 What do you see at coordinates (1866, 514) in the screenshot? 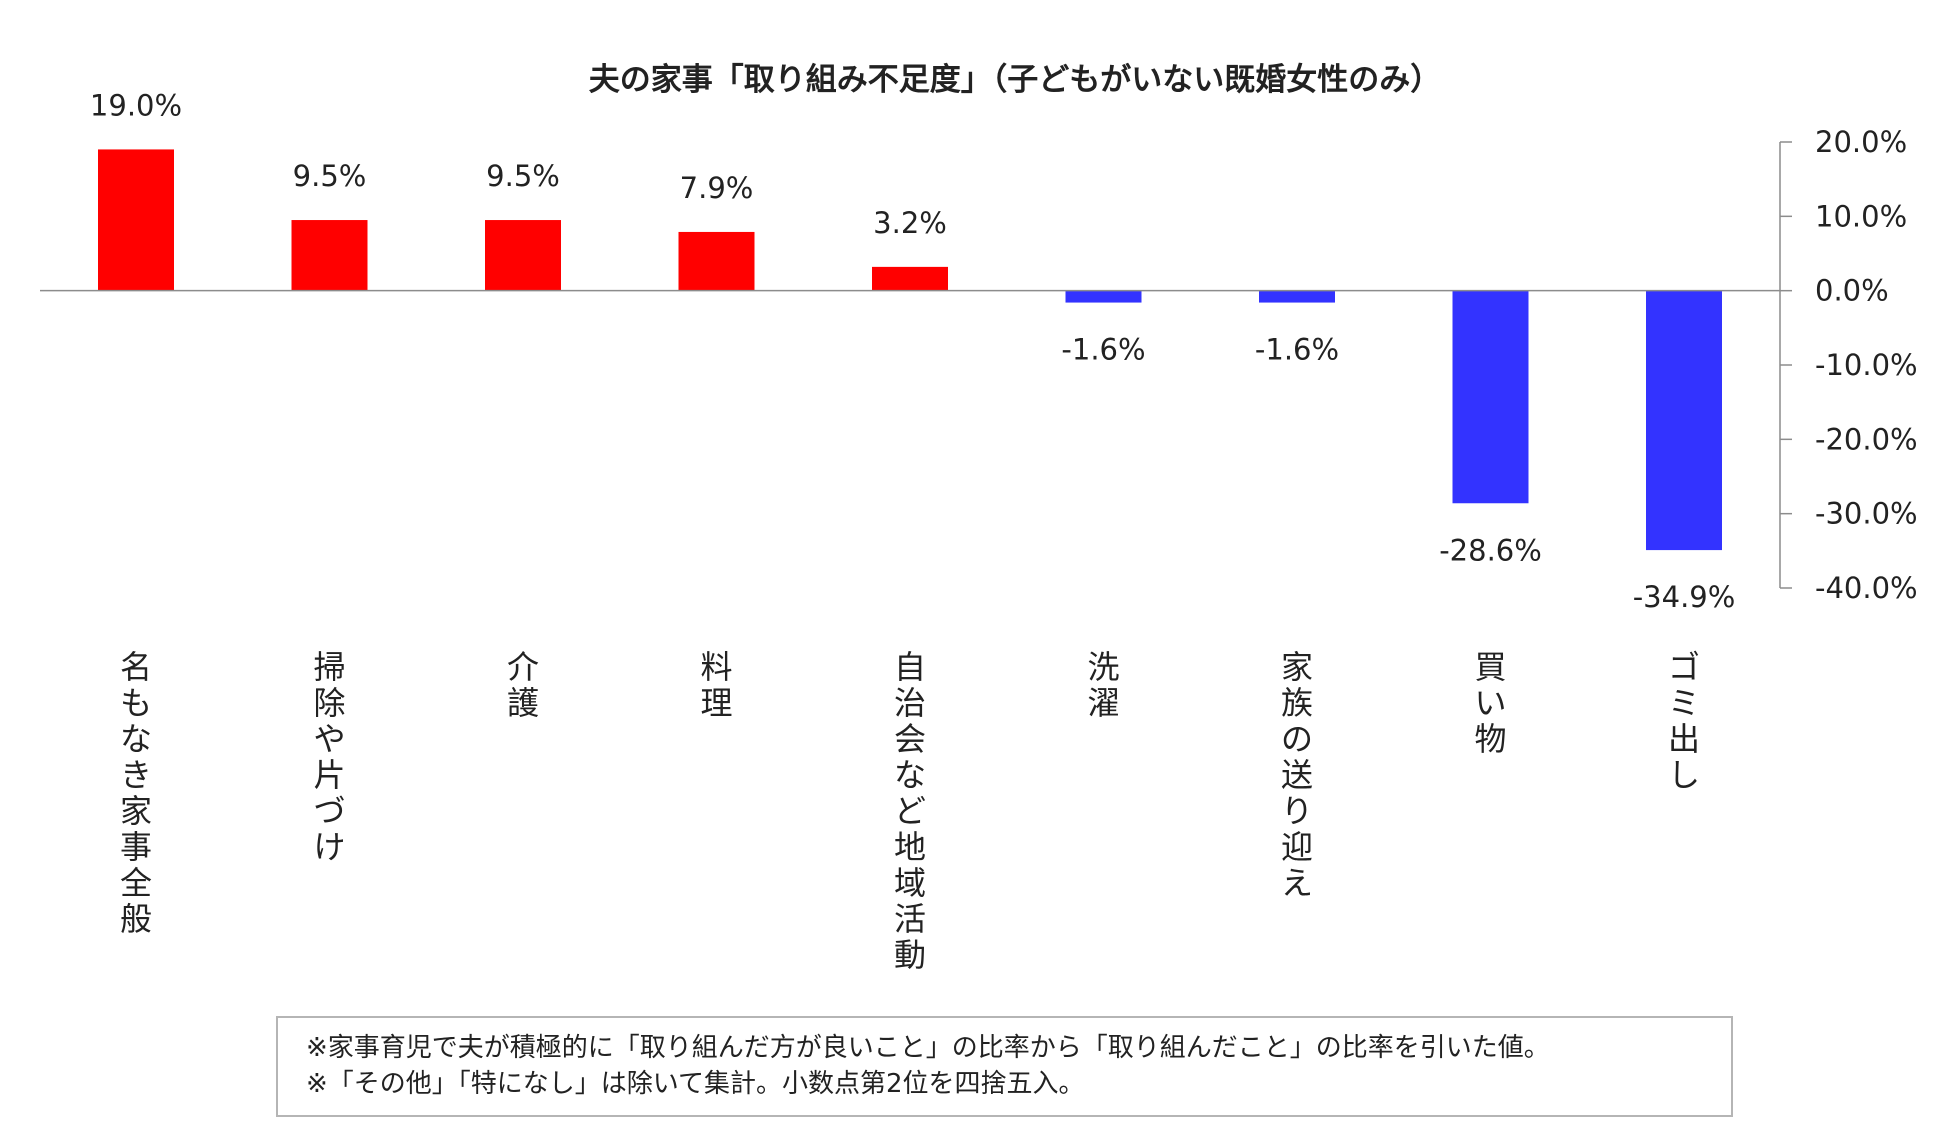
I see `y-tick-label: -30.0%` at bounding box center [1866, 514].